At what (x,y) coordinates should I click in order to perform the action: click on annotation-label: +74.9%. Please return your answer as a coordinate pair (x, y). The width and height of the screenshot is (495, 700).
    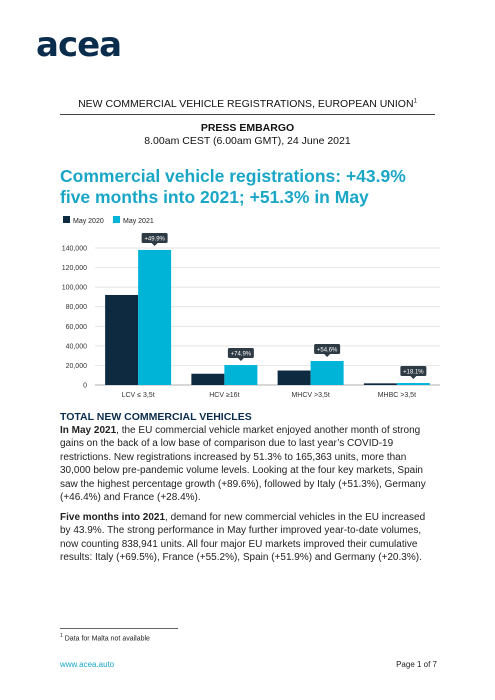
    Looking at the image, I should click on (241, 355).